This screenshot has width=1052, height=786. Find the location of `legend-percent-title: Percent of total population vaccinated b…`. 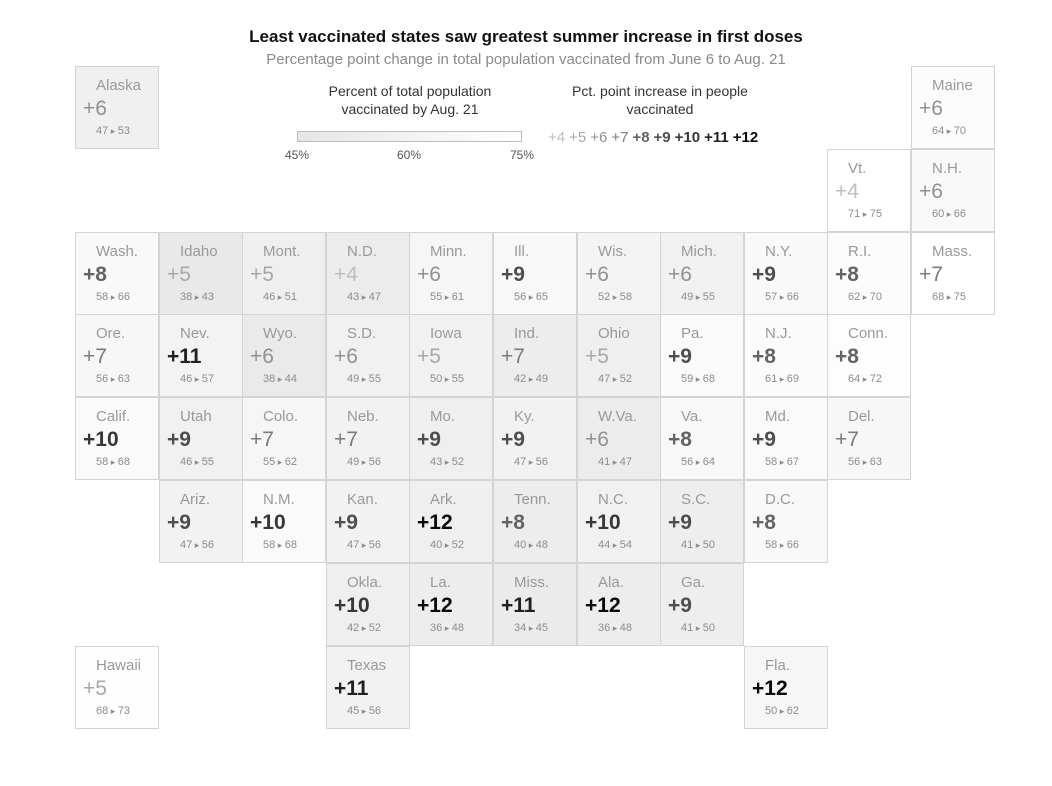

legend-percent-title: Percent of total population vaccinated b… is located at coordinates (410, 100).